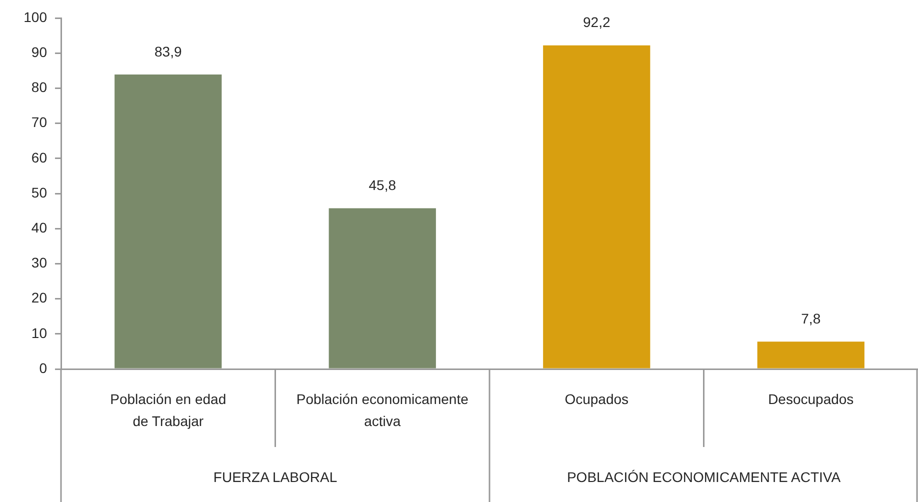 The height and width of the screenshot is (502, 918). What do you see at coordinates (39, 298) in the screenshot?
I see `y-tick-label: 20` at bounding box center [39, 298].